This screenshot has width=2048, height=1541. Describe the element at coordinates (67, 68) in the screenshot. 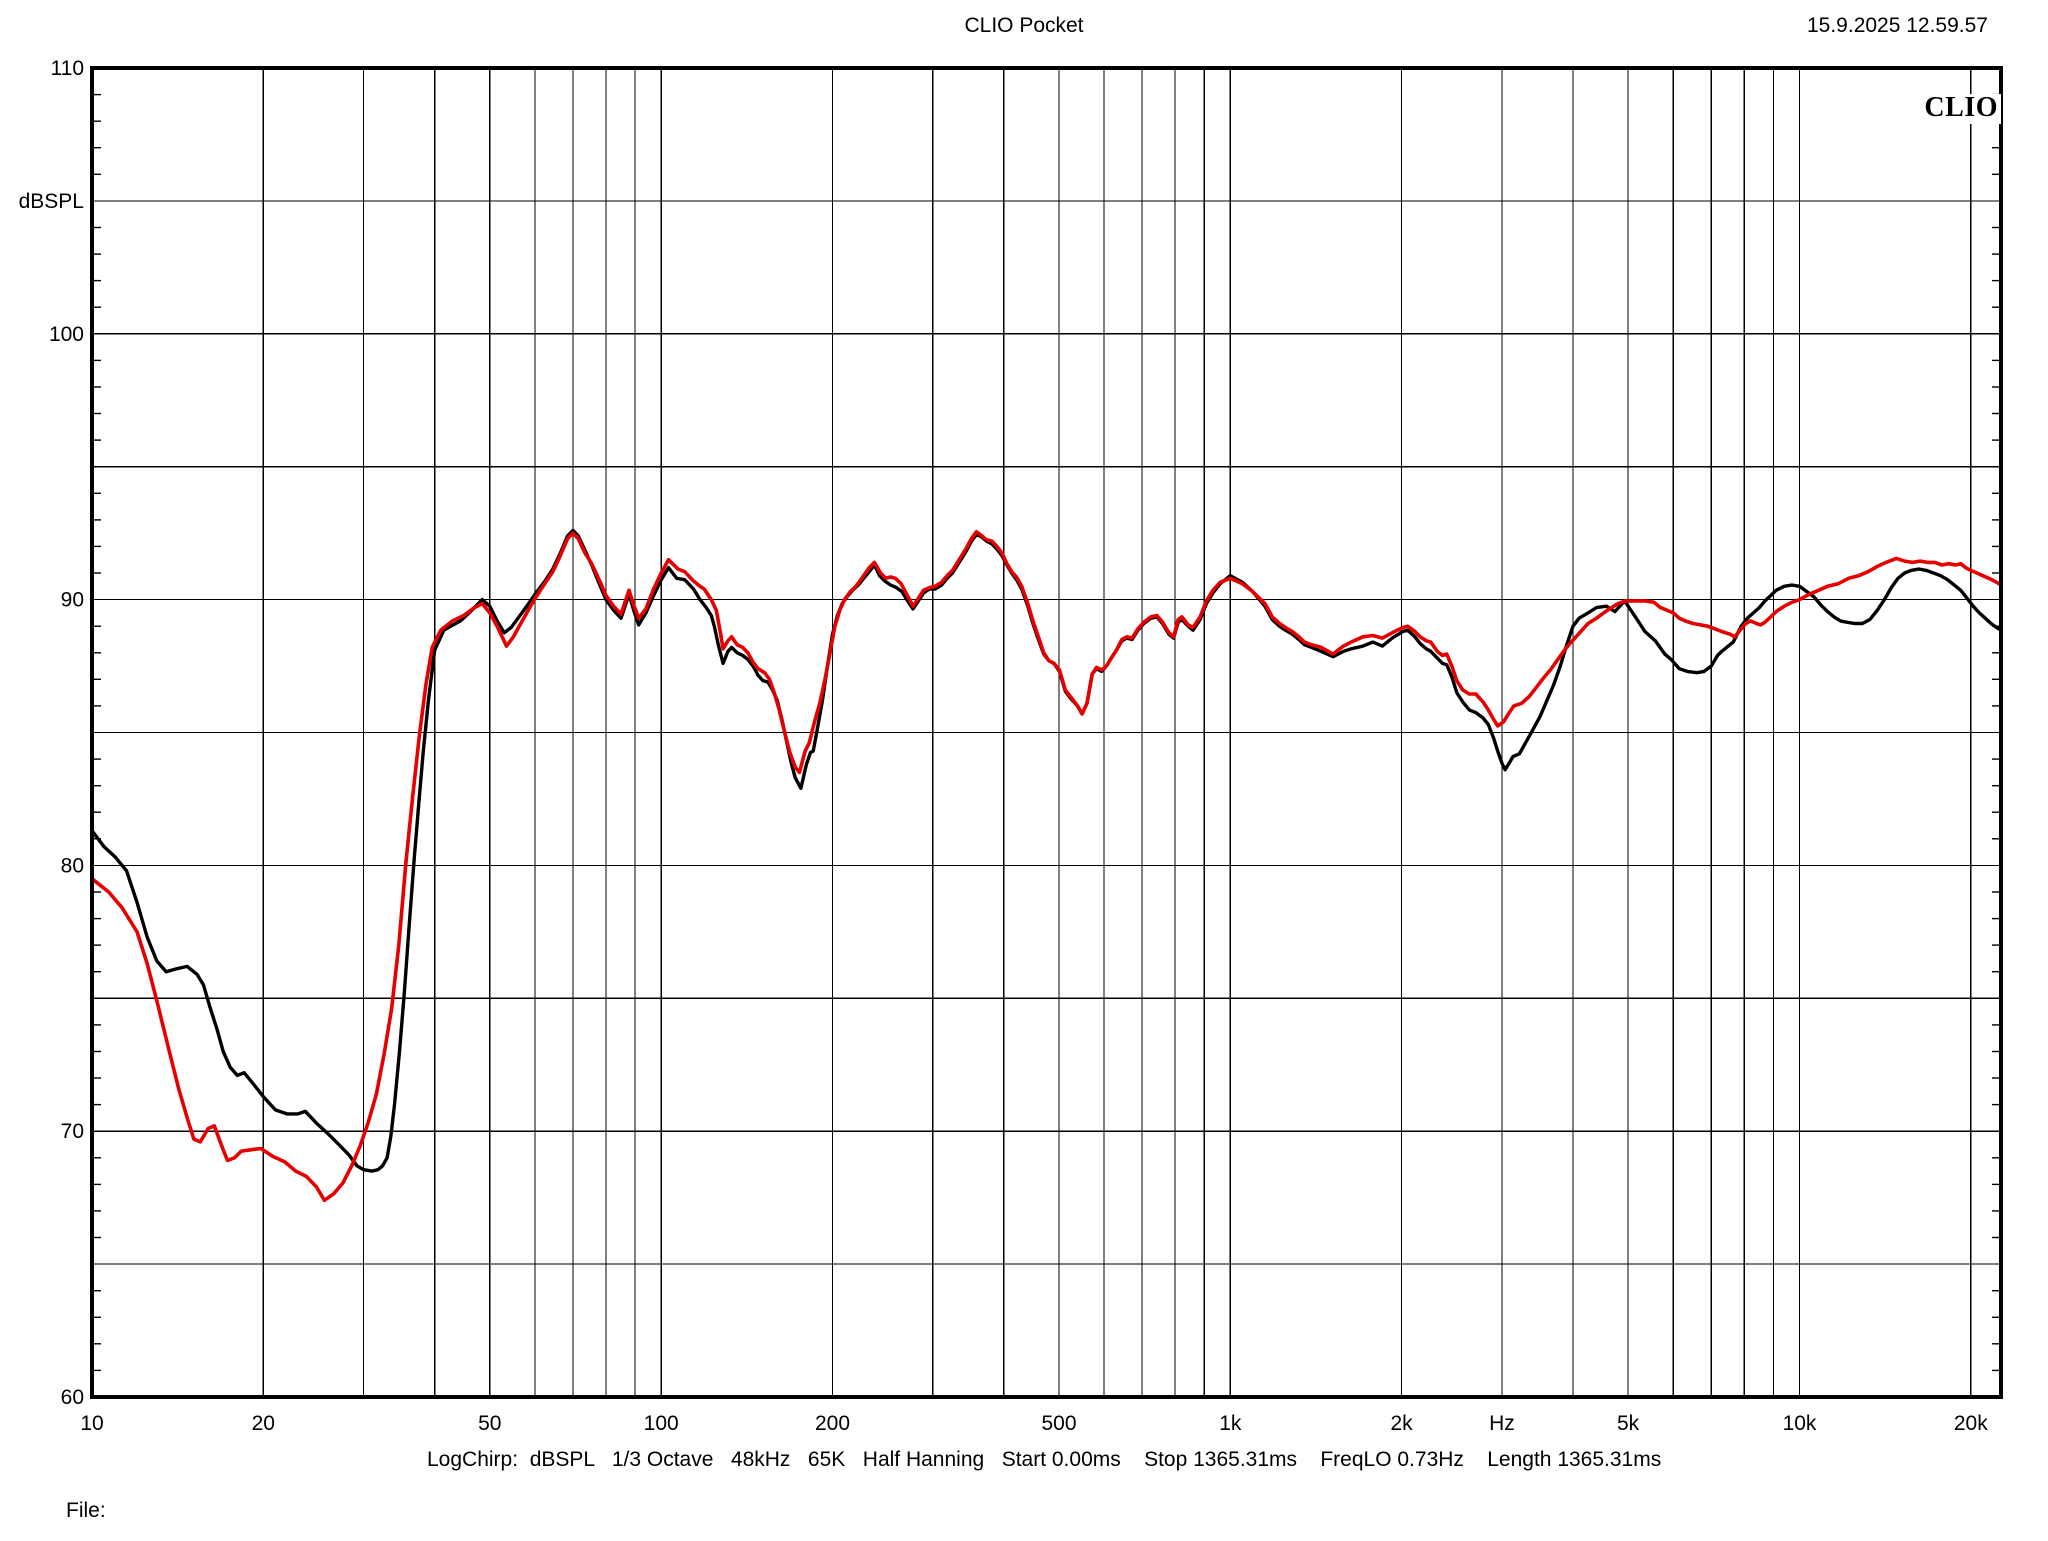

I see `y-axis-label: 110` at that location.